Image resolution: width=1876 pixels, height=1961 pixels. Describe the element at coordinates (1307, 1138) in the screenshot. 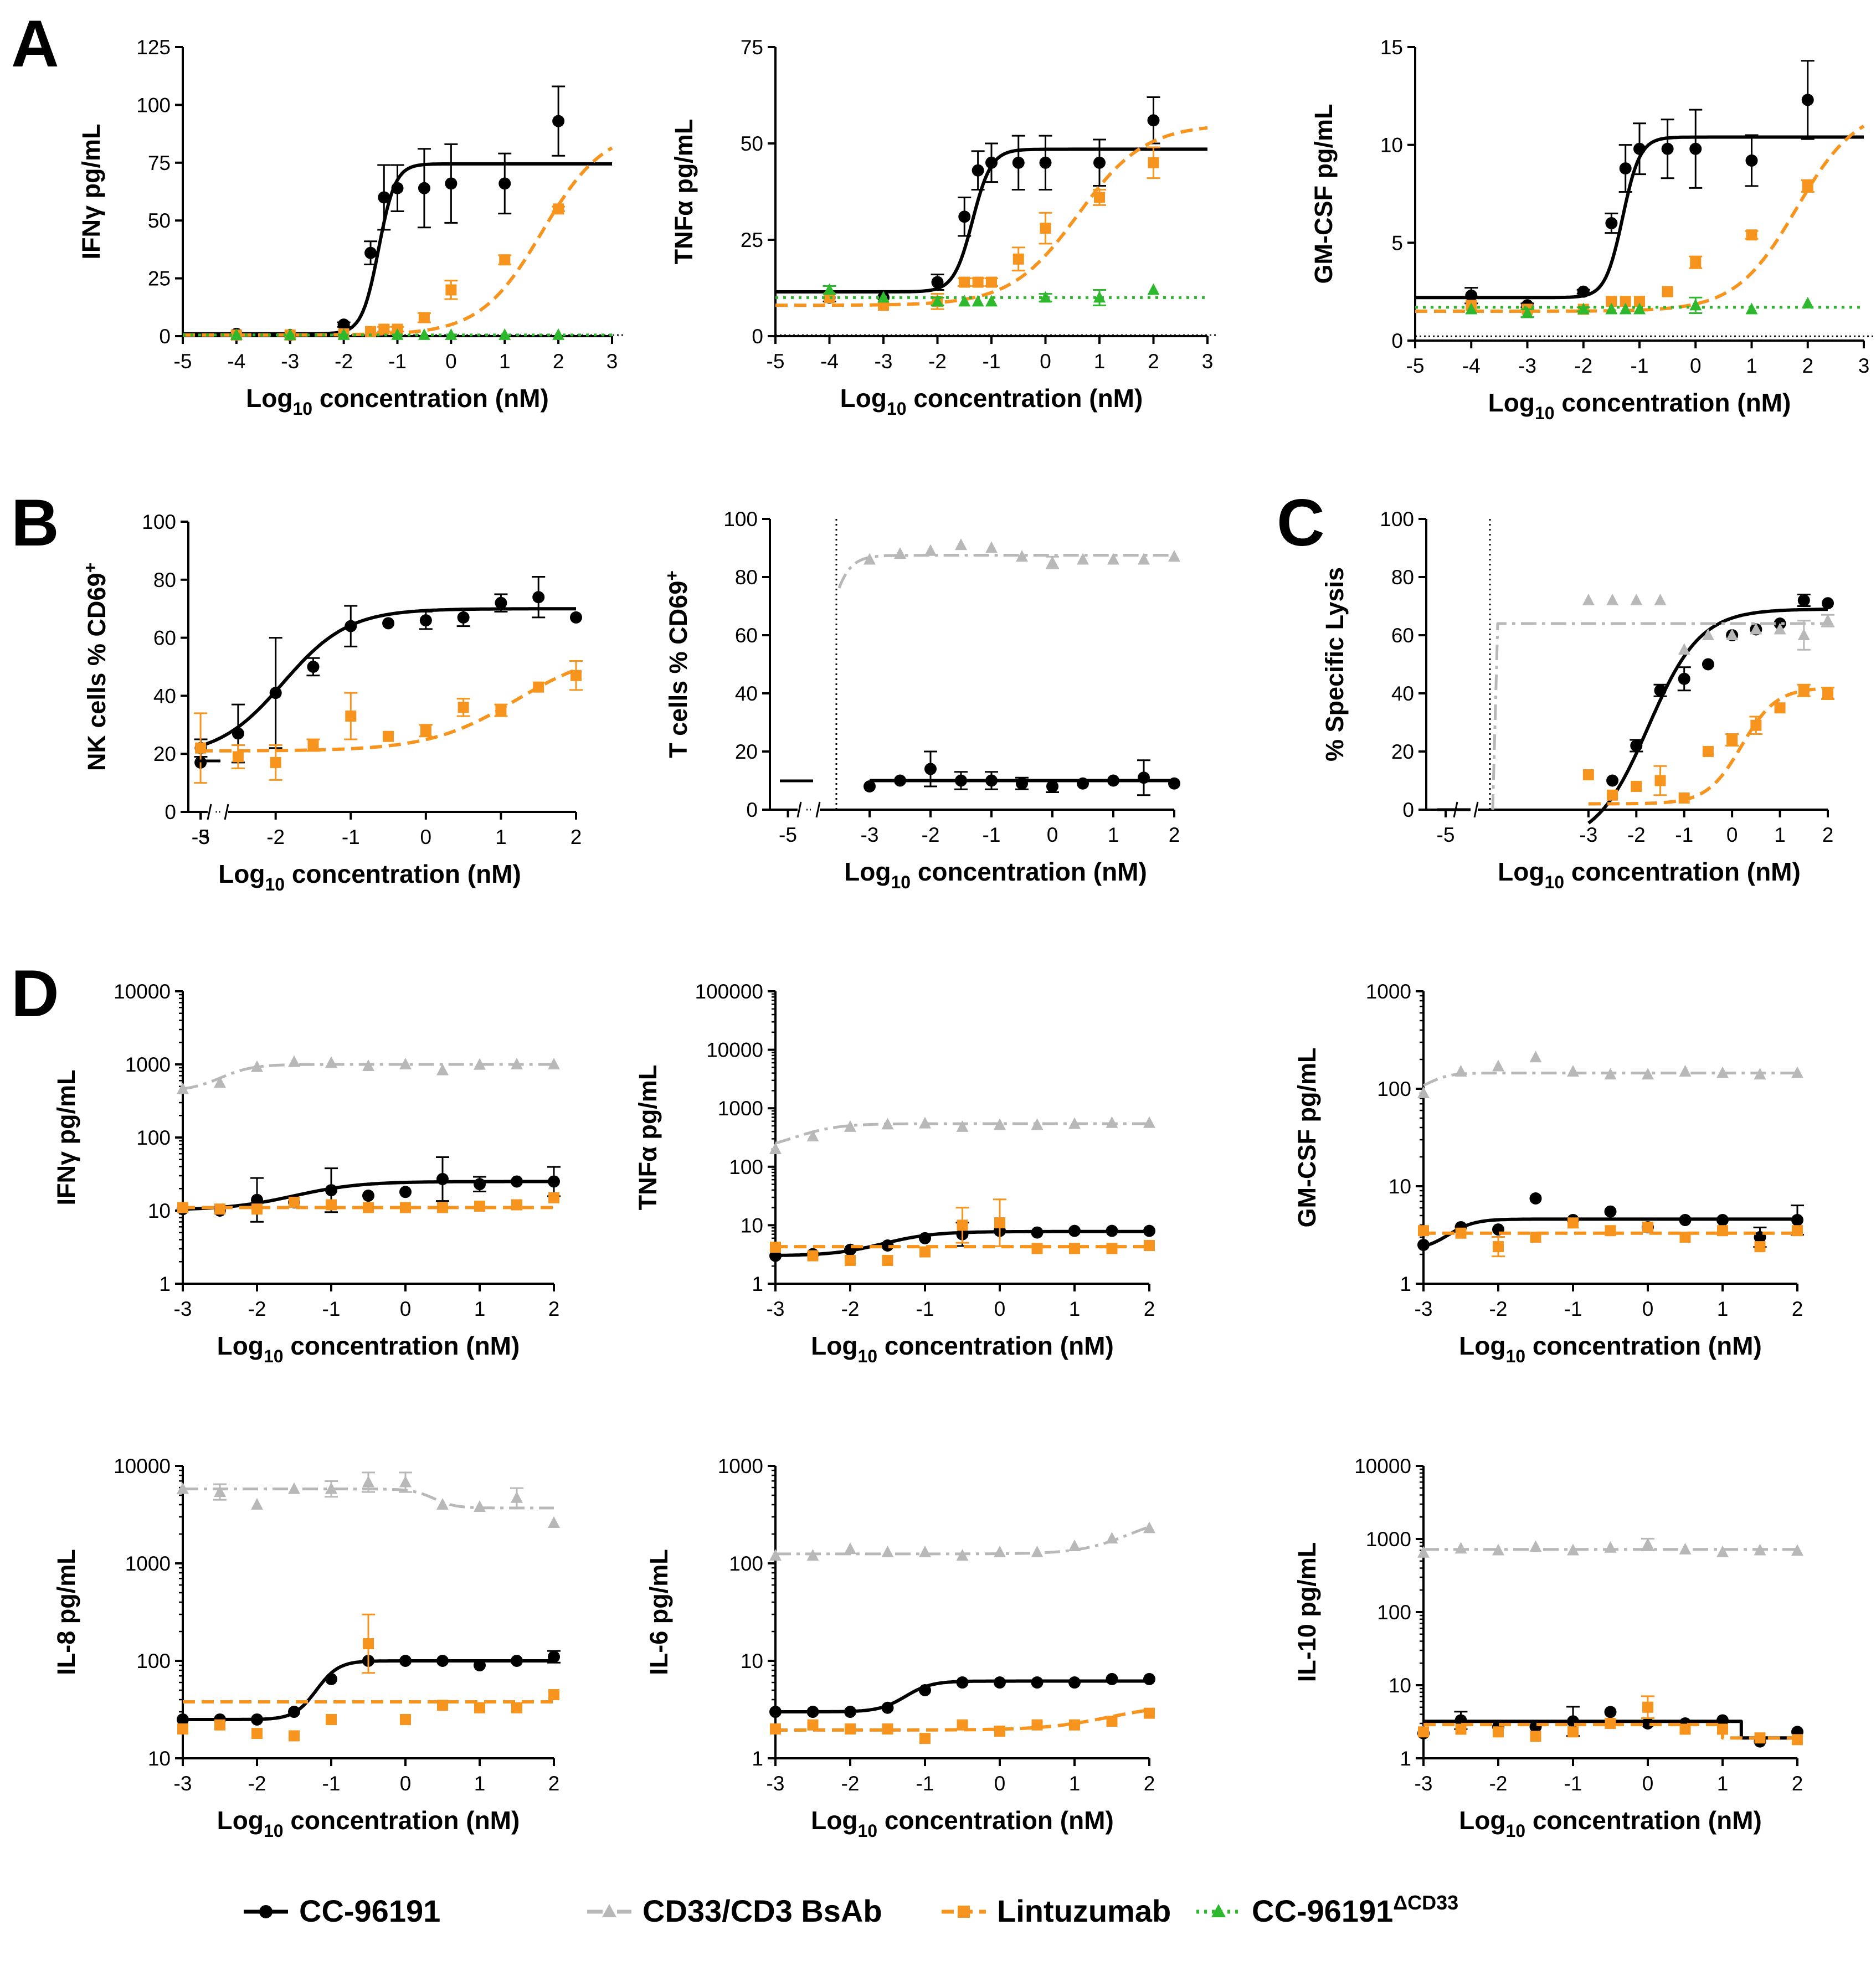

I see `y-axis-label: GM-CSF pg/mL` at that location.